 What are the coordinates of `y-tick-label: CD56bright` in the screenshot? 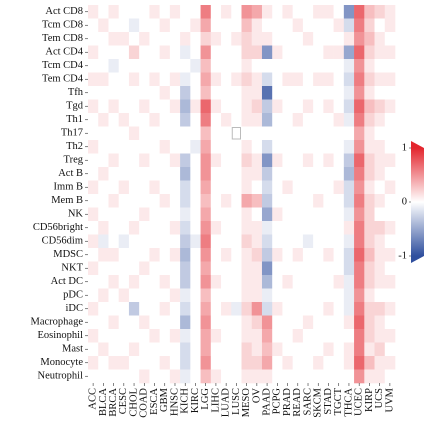 It's located at (58, 227).